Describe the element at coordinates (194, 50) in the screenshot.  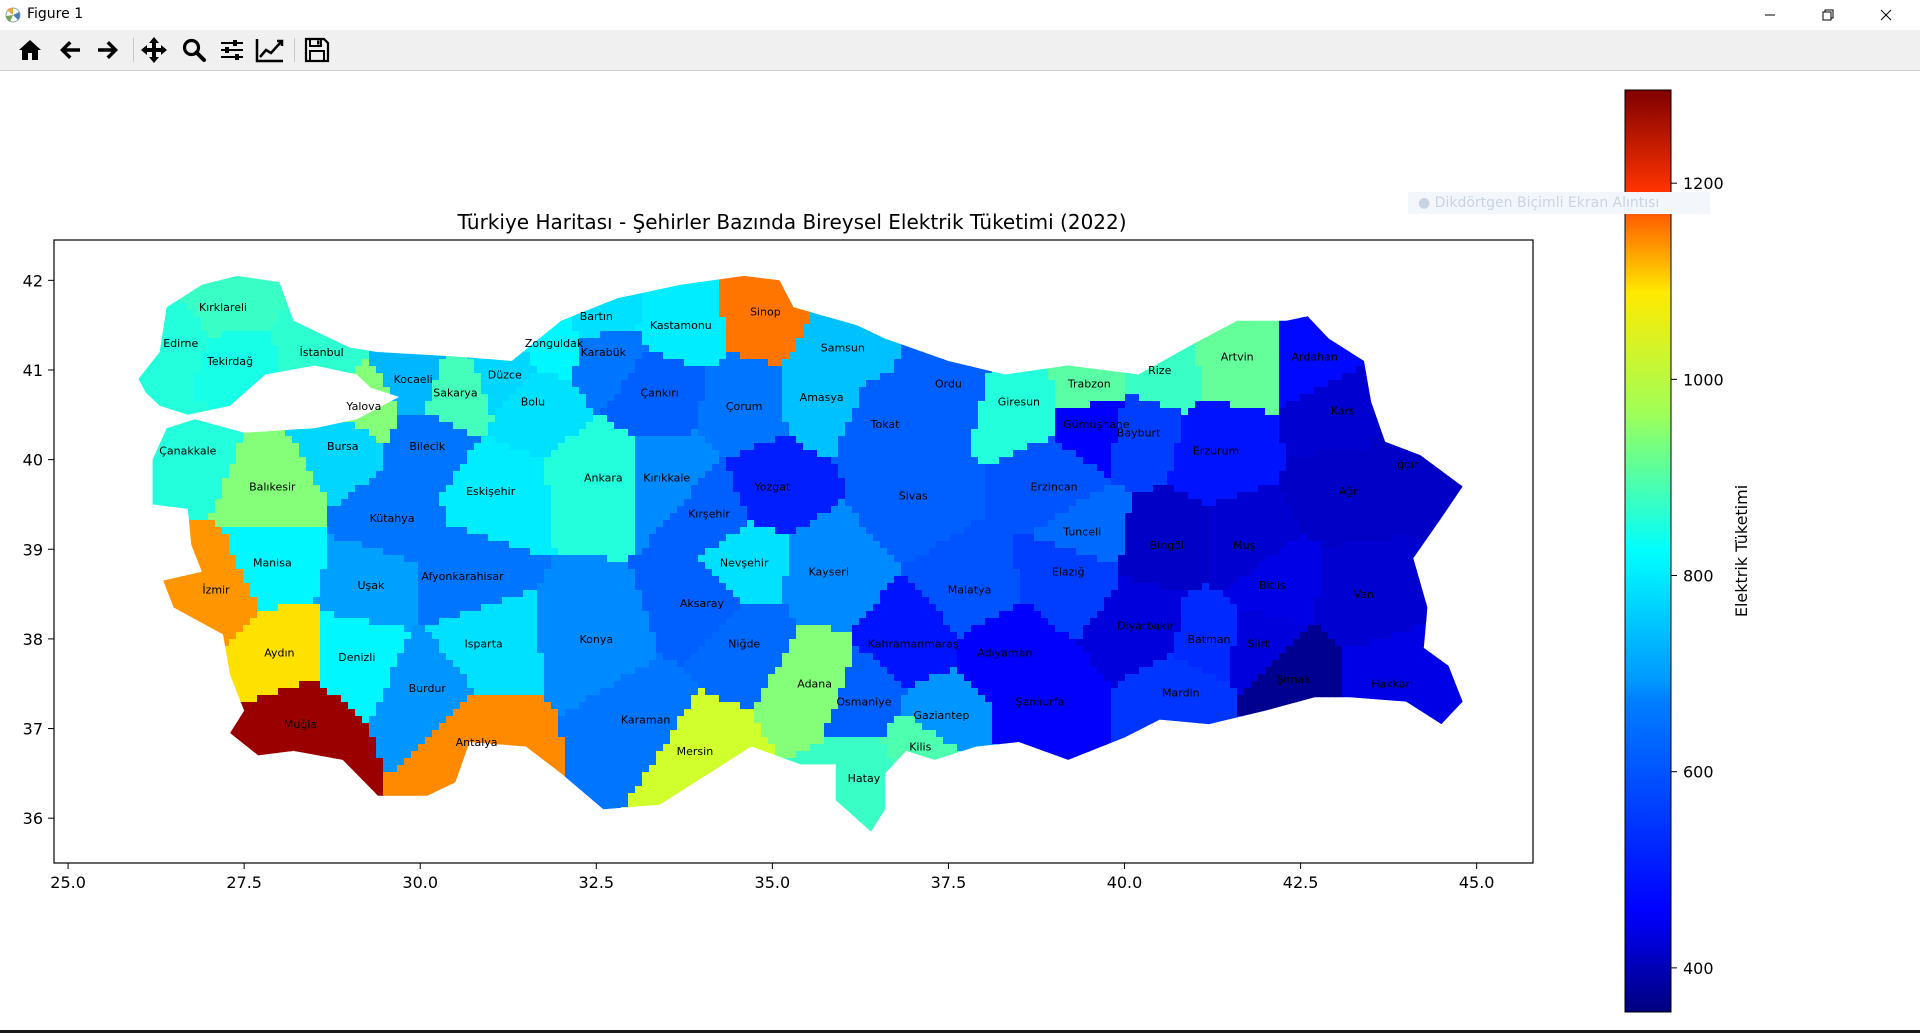
I see `zoom-button` at that location.